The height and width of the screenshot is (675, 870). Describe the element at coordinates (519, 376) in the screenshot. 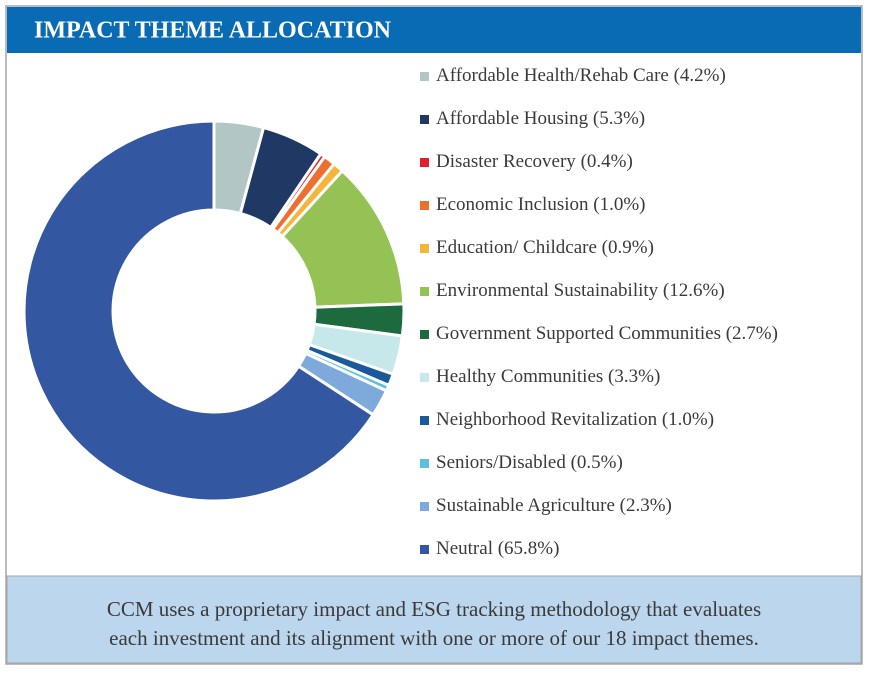

I see `legend-name: Healthy Communities` at that location.